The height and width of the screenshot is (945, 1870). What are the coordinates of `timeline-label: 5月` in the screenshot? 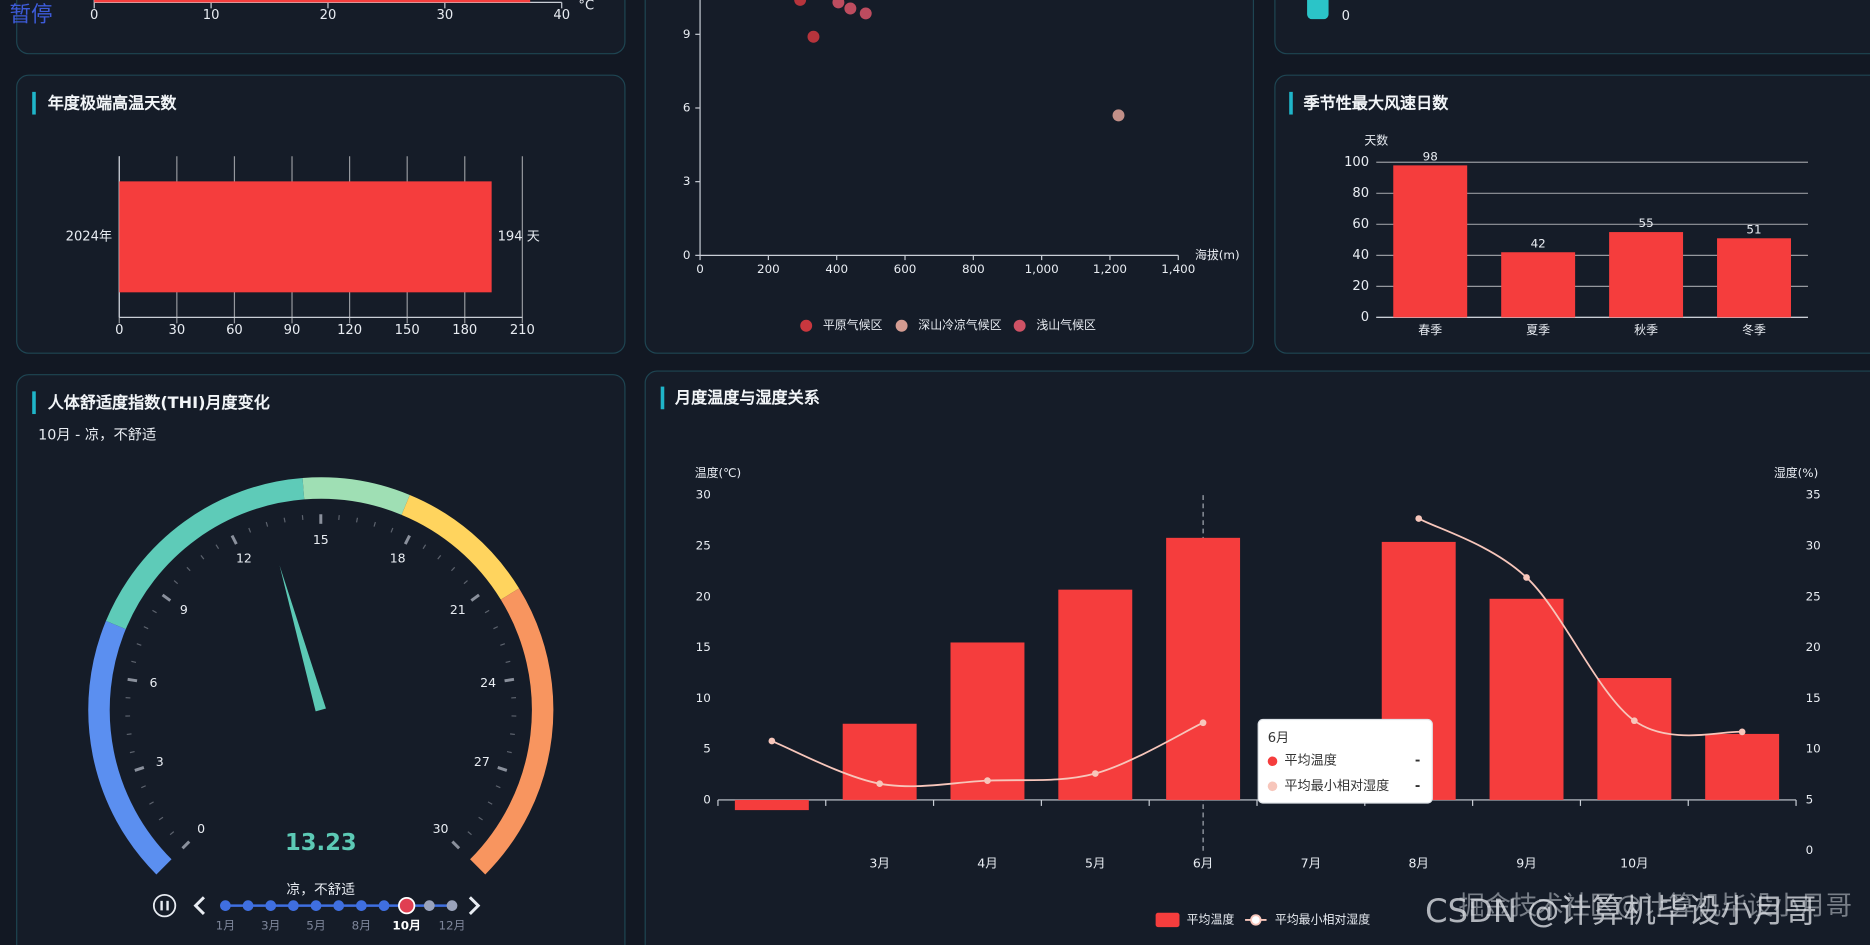 It's located at (315, 925).